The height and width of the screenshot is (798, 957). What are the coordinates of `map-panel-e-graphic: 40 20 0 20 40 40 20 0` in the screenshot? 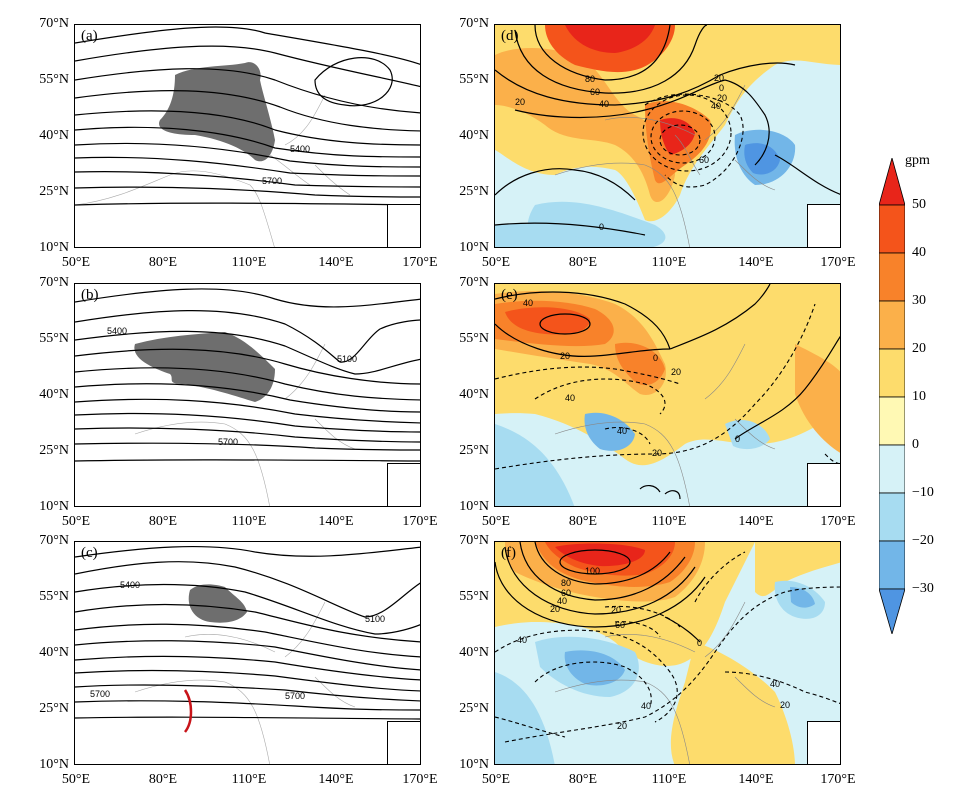 It's located at (667, 395).